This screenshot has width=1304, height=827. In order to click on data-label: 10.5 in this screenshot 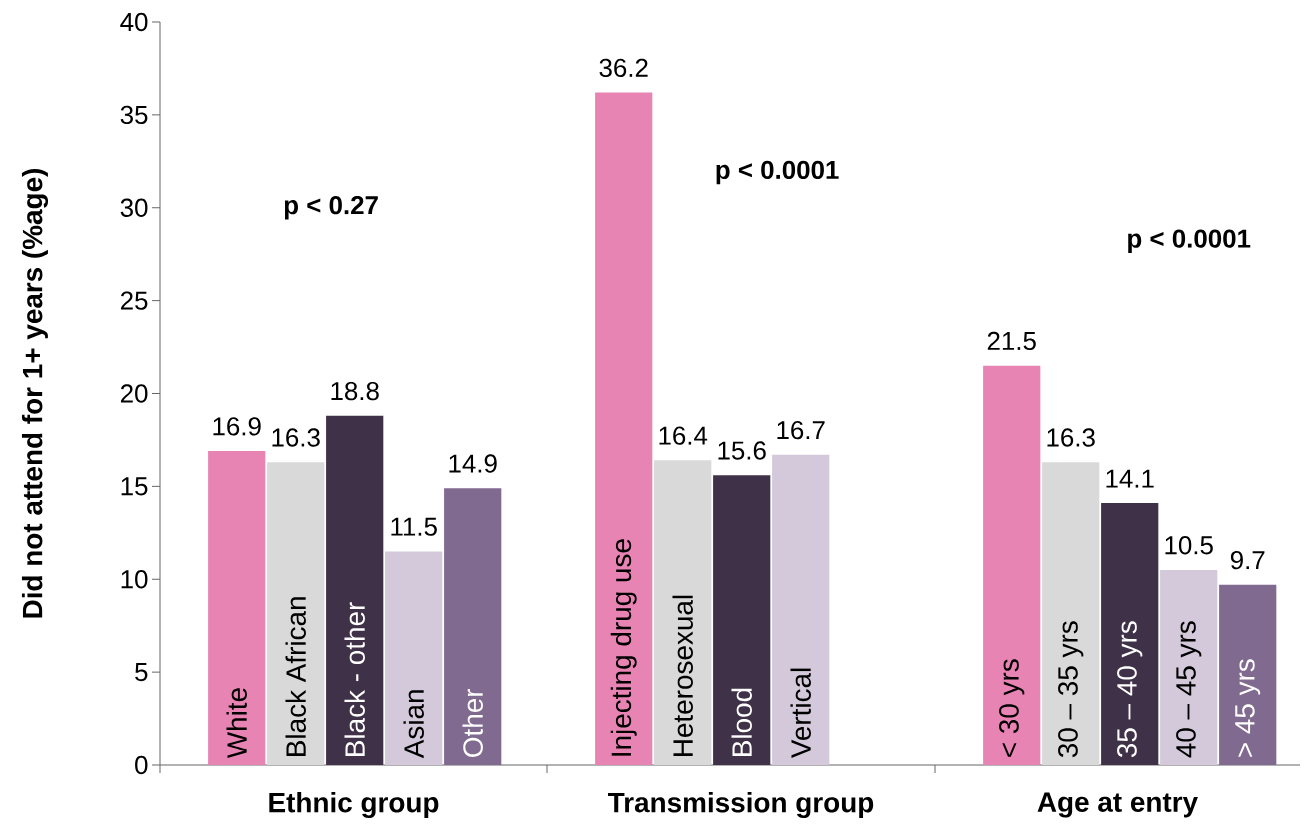, I will do `click(1189, 545)`.